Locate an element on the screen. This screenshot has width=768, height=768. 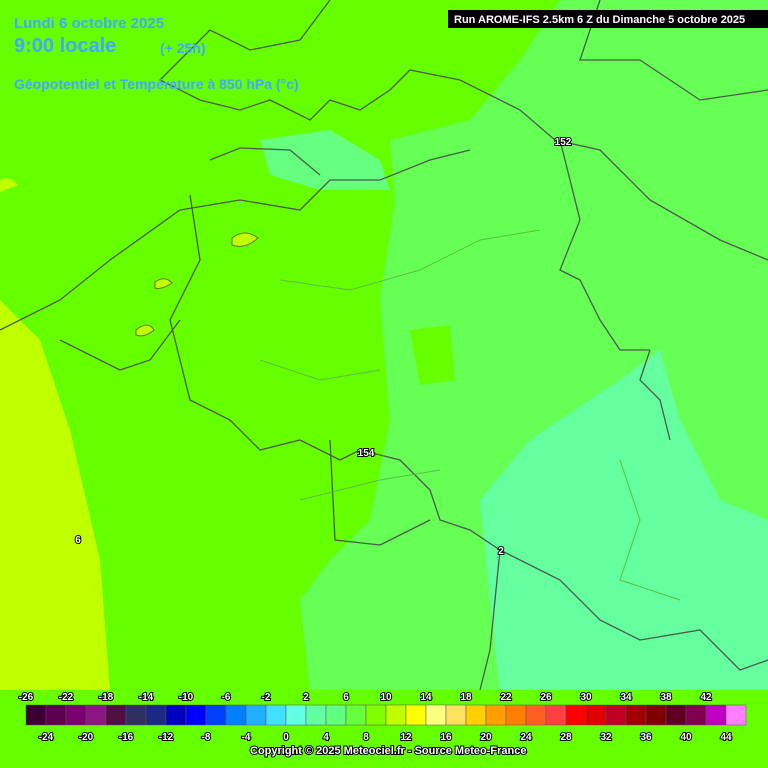
scale-label: -18 is located at coordinates (106, 697).